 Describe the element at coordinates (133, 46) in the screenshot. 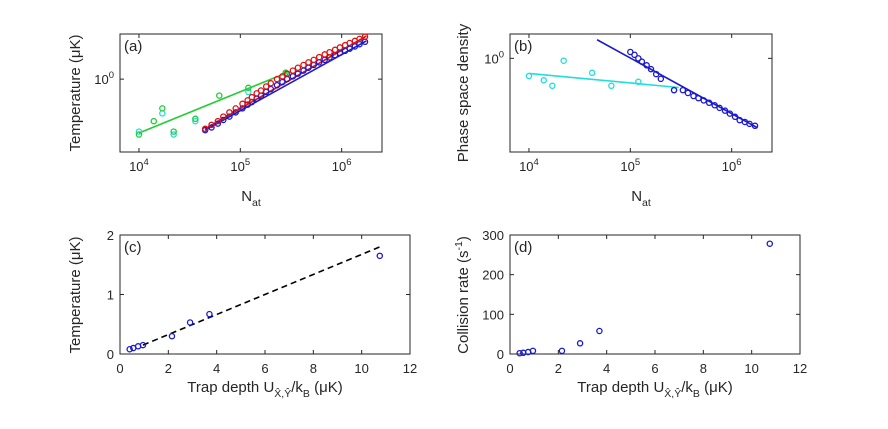

I see `panel-label: (a)` at that location.